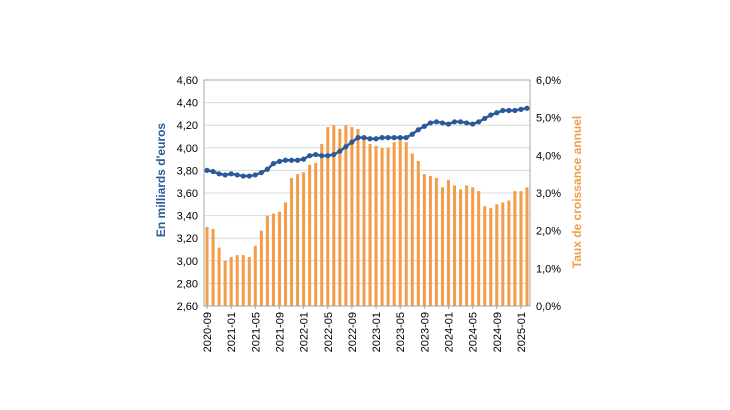  I want to click on x-tick-label: 2024-05, so click(474, 332).